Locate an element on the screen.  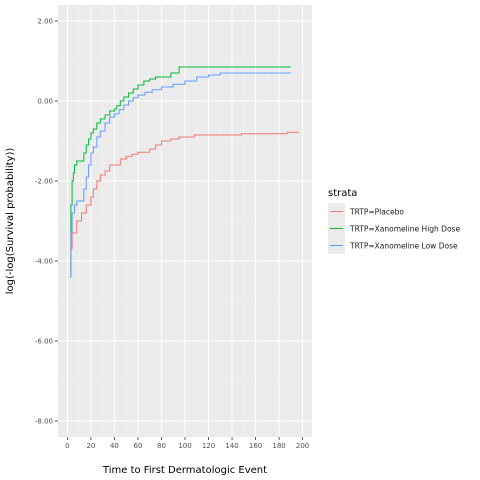
x-tick-label: 120 is located at coordinates (208, 446).